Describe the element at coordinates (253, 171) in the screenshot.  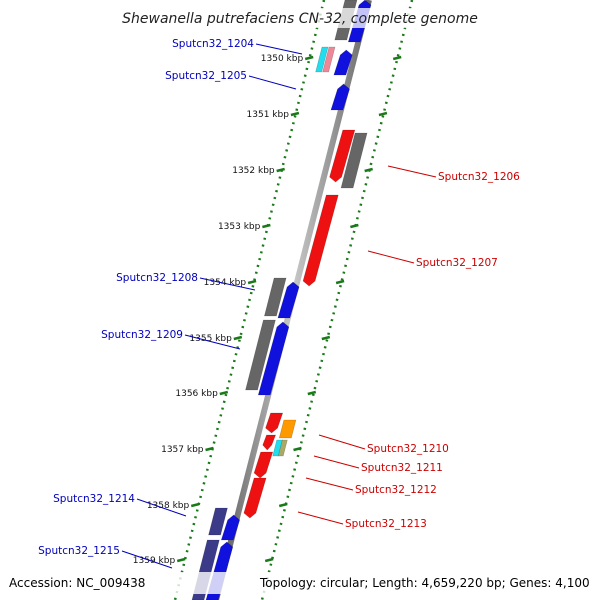
I see `tick-label: 1352 kbp` at that location.